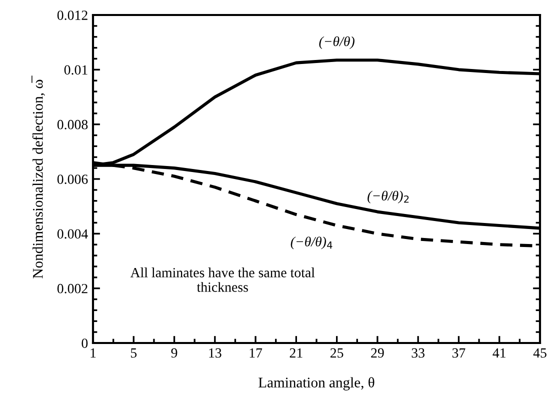 The height and width of the screenshot is (415, 547). Describe the element at coordinates (38, 177) in the screenshot. I see `y-axis-title: Nondimensionalized deflection, ω̅` at that location.